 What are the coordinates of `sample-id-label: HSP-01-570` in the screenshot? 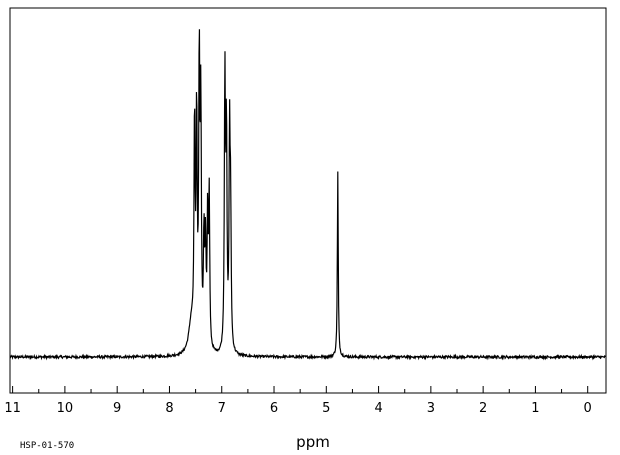 It's located at (47, 446).